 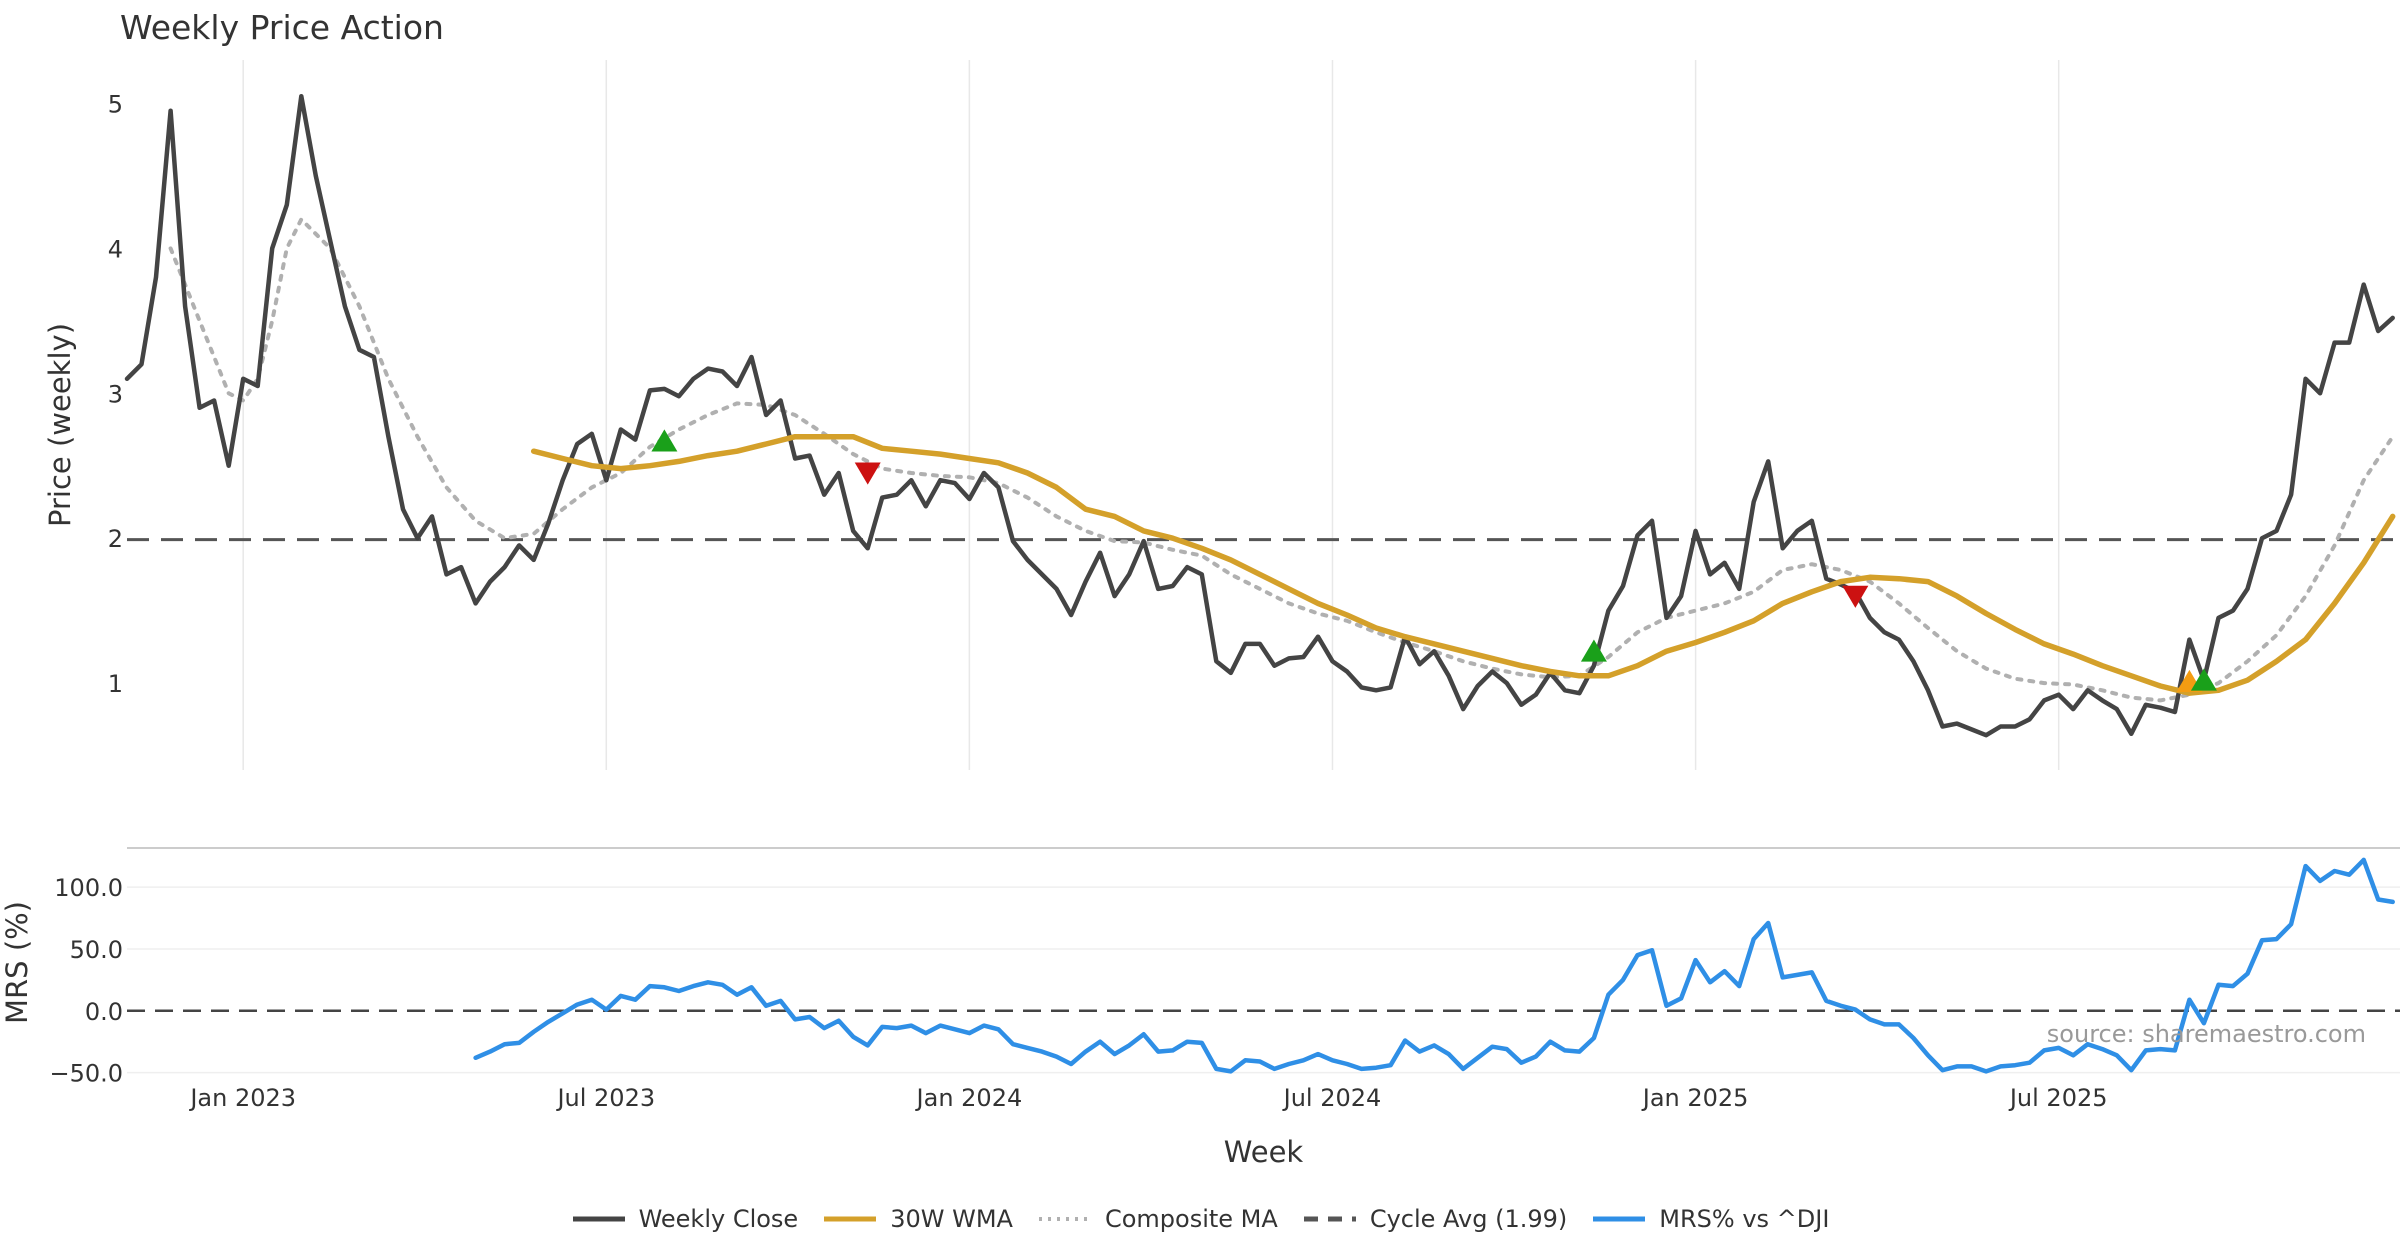 What do you see at coordinates (1468, 1219) in the screenshot?
I see `legend-label: Cycle Avg (1.99)` at bounding box center [1468, 1219].